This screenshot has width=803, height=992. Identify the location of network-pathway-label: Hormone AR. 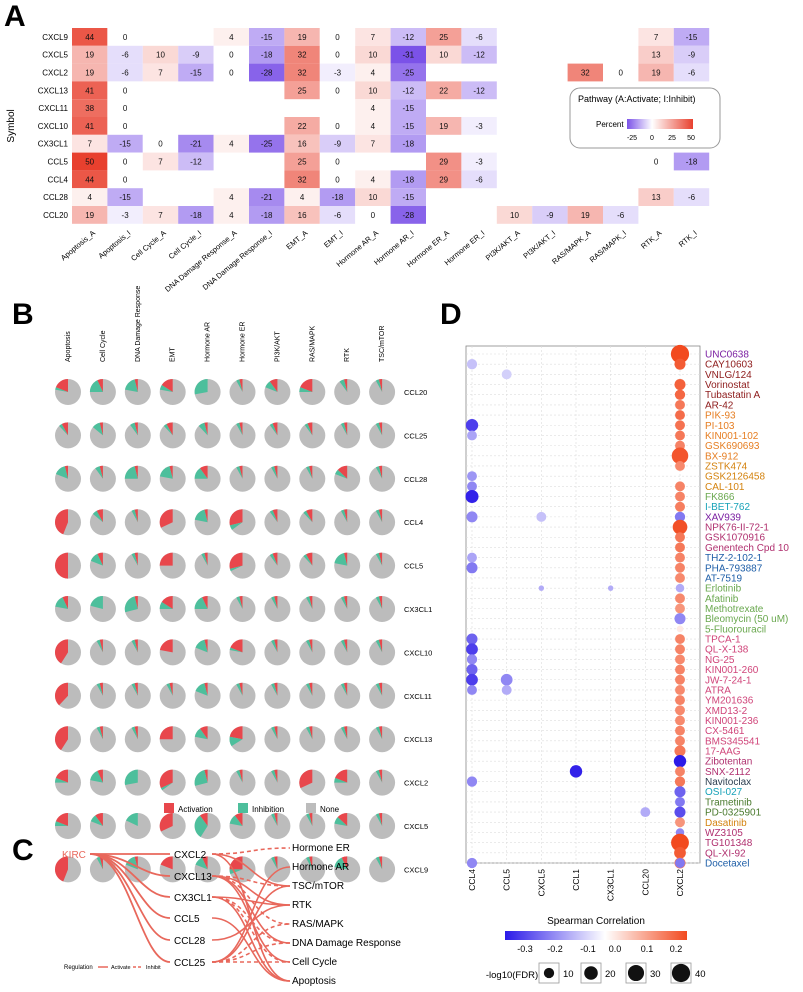
(320, 867).